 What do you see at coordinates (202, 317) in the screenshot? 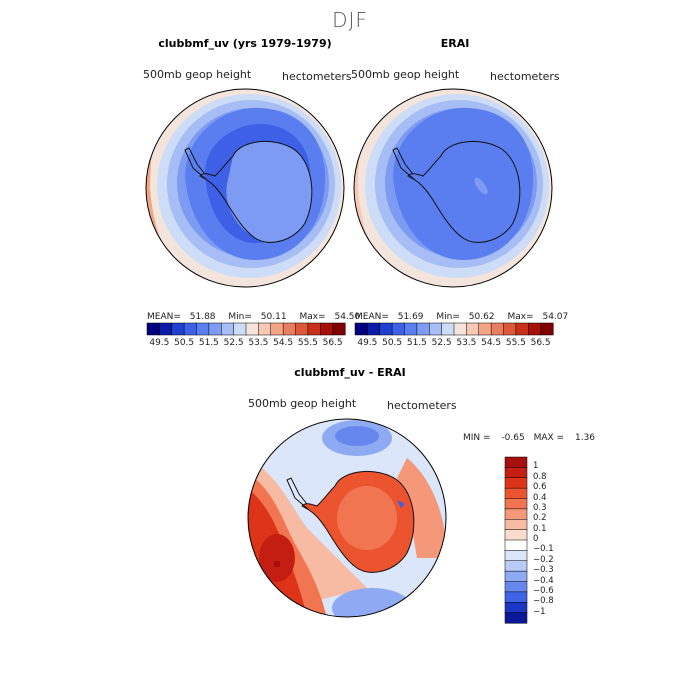
I see `panel1-mean-value: 51.88` at bounding box center [202, 317].